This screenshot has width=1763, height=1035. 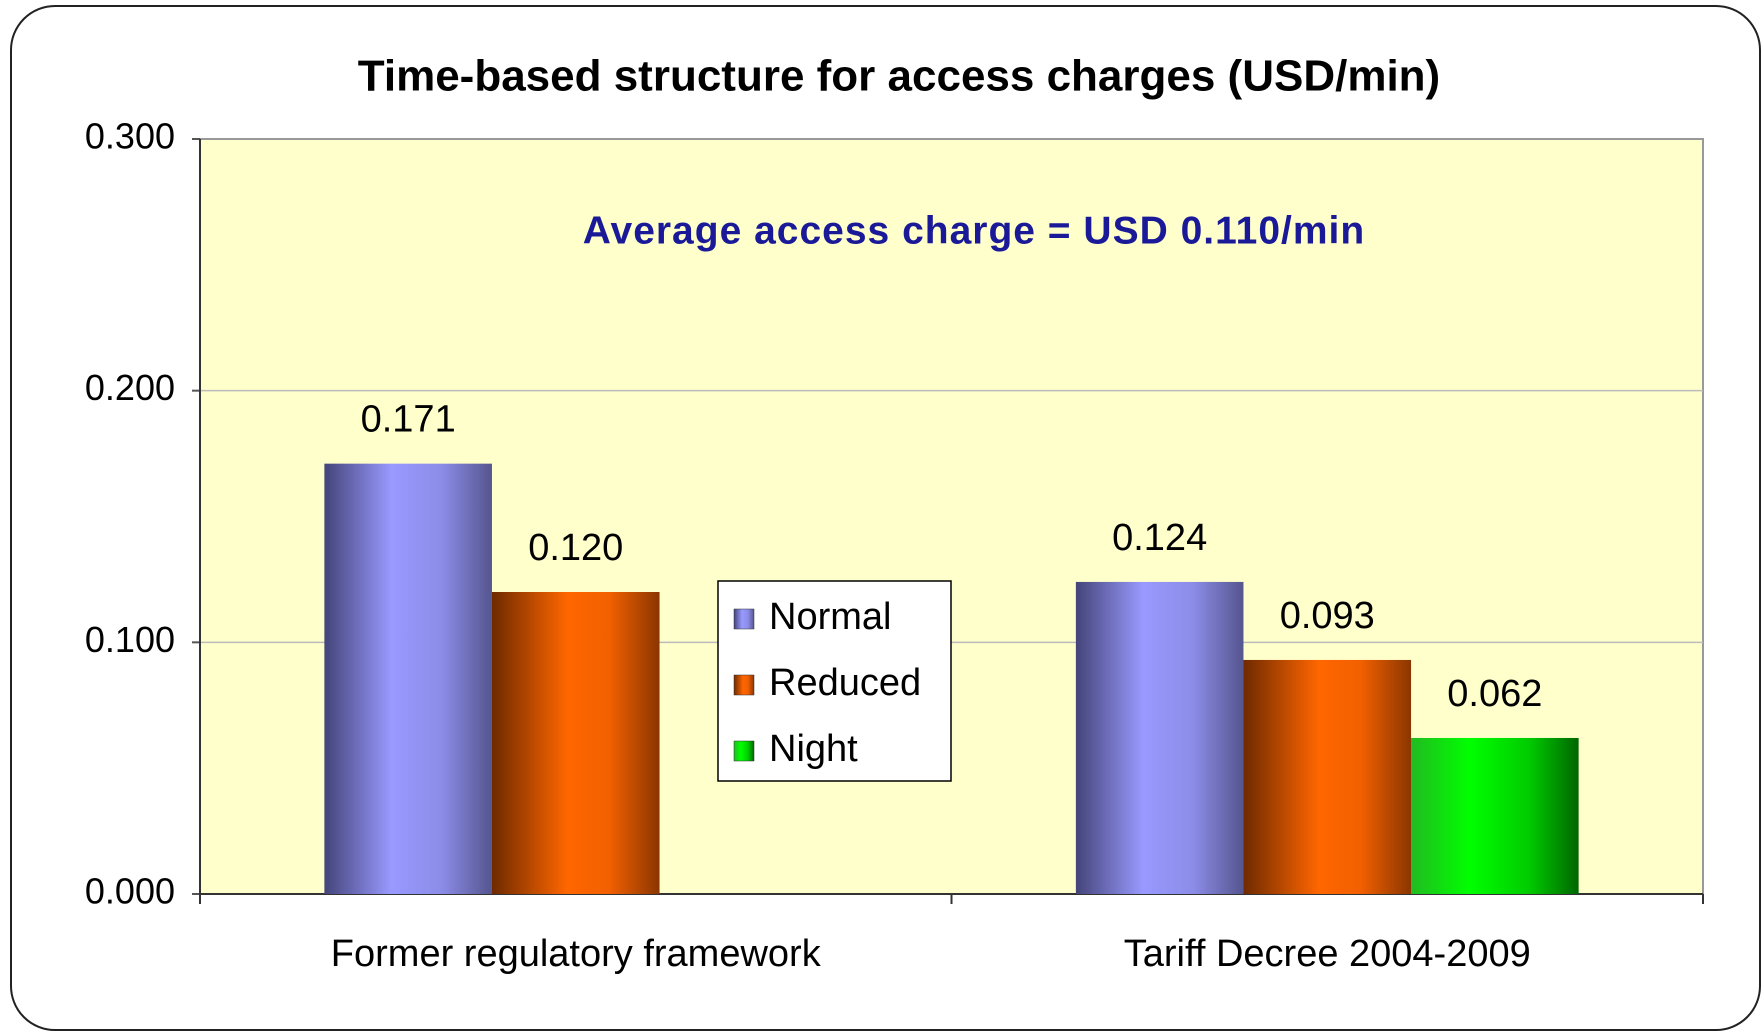 I want to click on y-tick-label: 0.100, so click(x=130, y=639).